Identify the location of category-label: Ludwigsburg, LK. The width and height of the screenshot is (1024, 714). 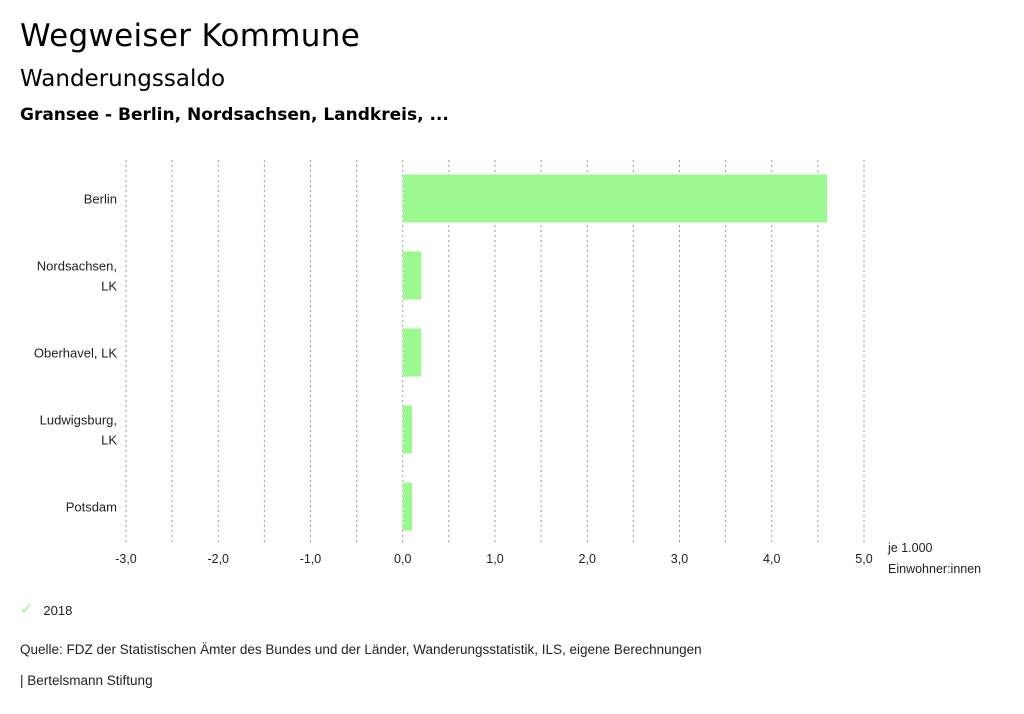
(79, 430).